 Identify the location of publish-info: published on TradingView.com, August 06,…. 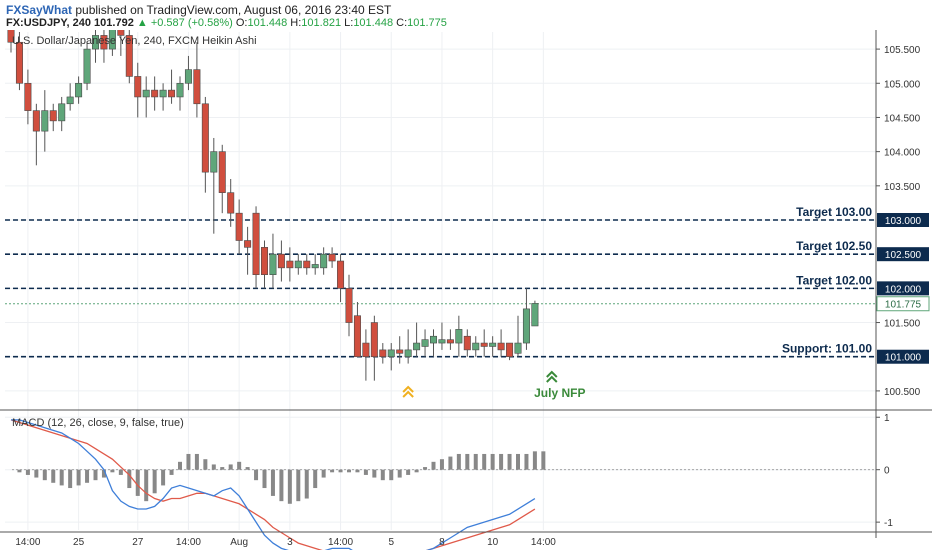
(233, 10).